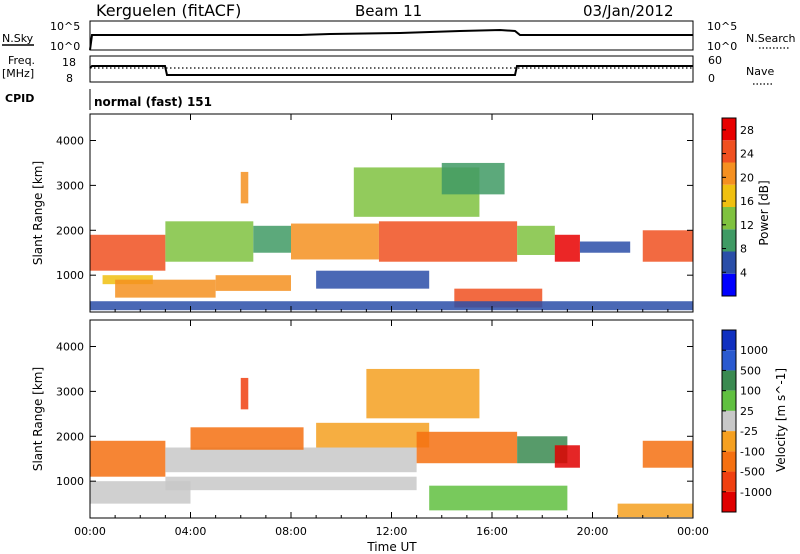 This screenshot has height=554, width=800. What do you see at coordinates (391, 547) in the screenshot?
I see `time-axis-label: Time UT` at bounding box center [391, 547].